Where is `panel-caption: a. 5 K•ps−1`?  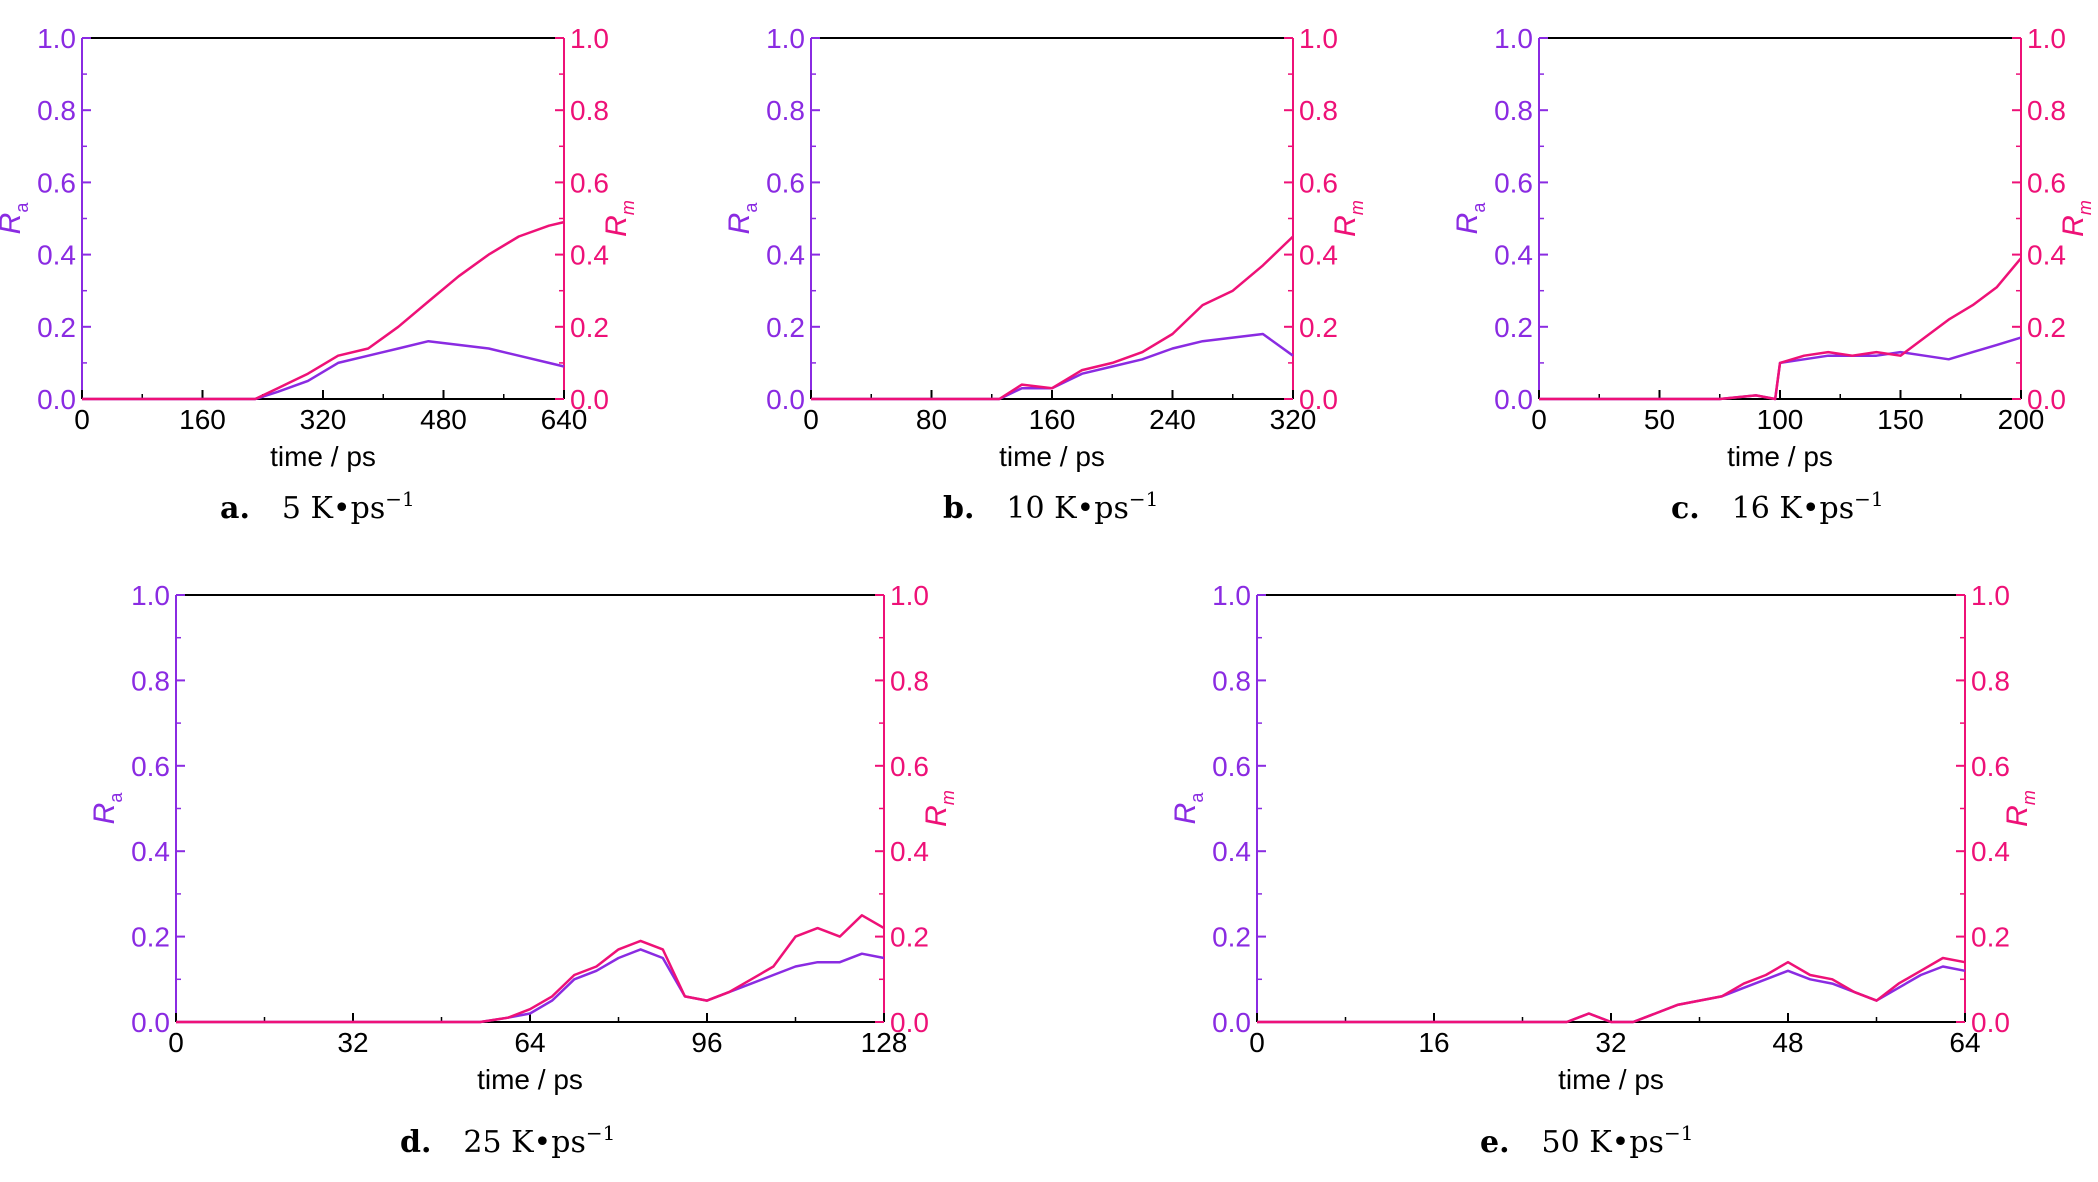 panel-caption: a. 5 K•ps−1 is located at coordinates (317, 506).